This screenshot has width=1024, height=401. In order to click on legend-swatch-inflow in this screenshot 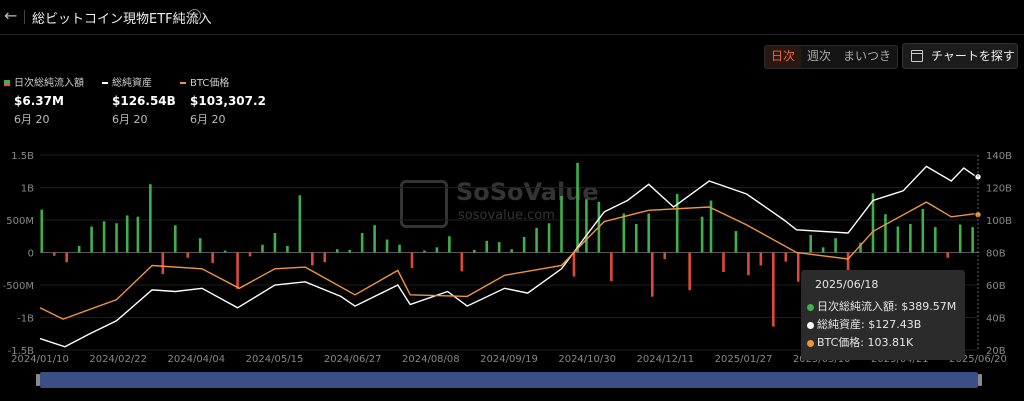, I will do `click(7, 83)`.